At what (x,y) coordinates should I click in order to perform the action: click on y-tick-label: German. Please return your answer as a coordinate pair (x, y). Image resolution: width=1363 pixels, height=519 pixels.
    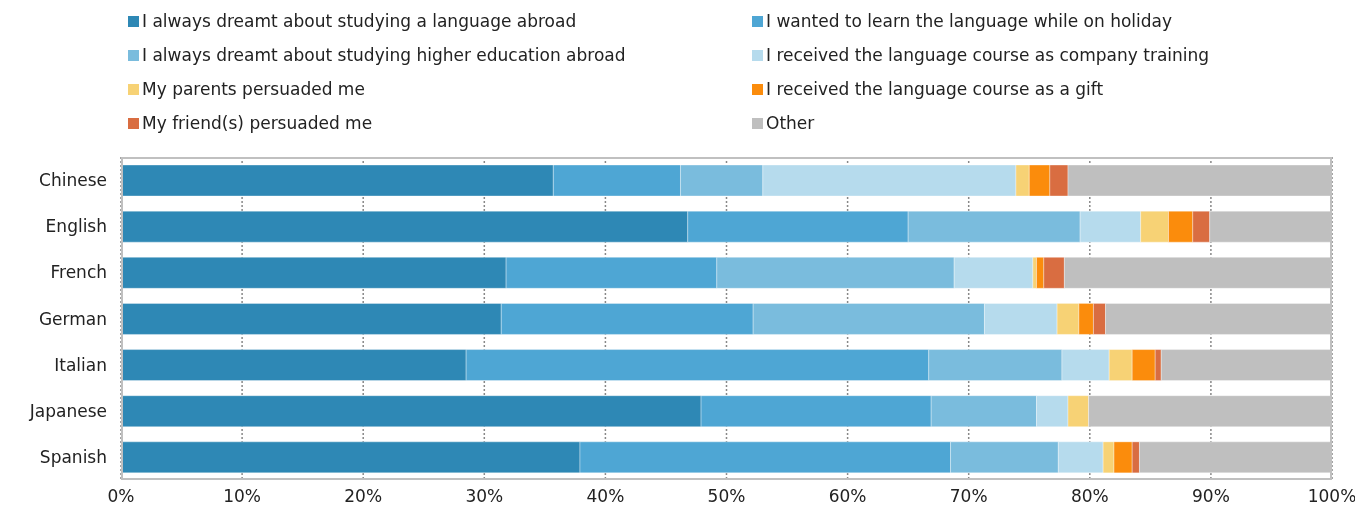
    Looking at the image, I should click on (72, 318).